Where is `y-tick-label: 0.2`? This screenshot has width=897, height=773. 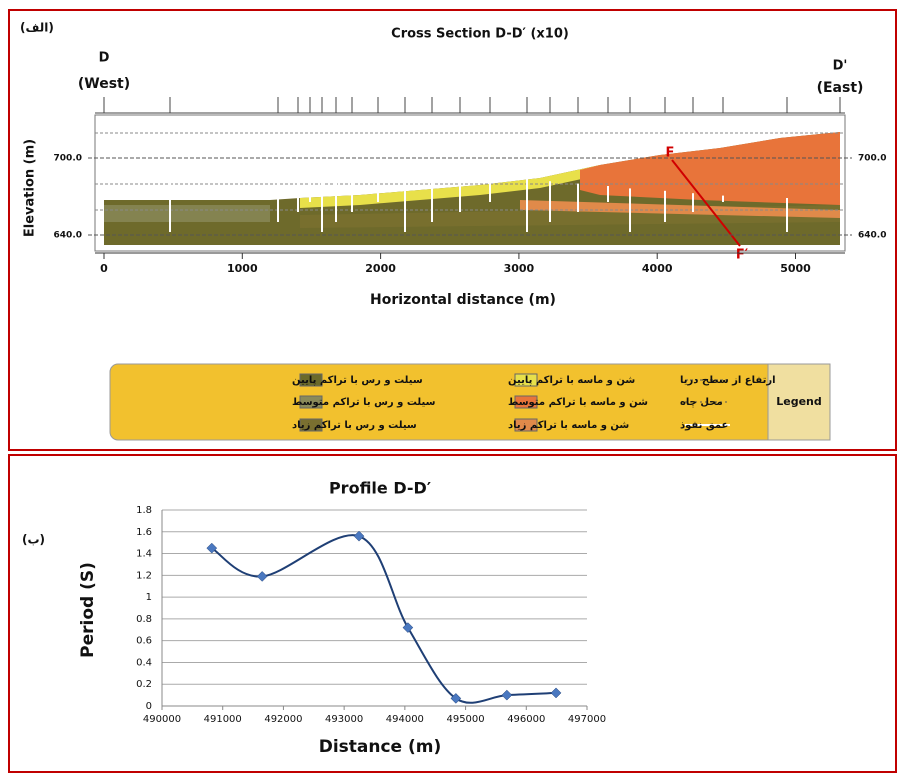 y-tick-label: 0.2 is located at coordinates (144, 684).